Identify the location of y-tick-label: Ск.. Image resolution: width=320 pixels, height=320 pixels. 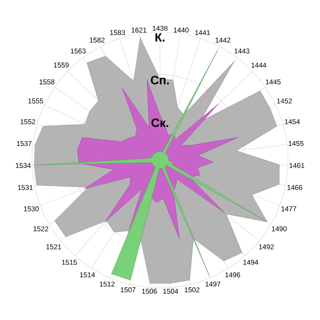
(159, 123).